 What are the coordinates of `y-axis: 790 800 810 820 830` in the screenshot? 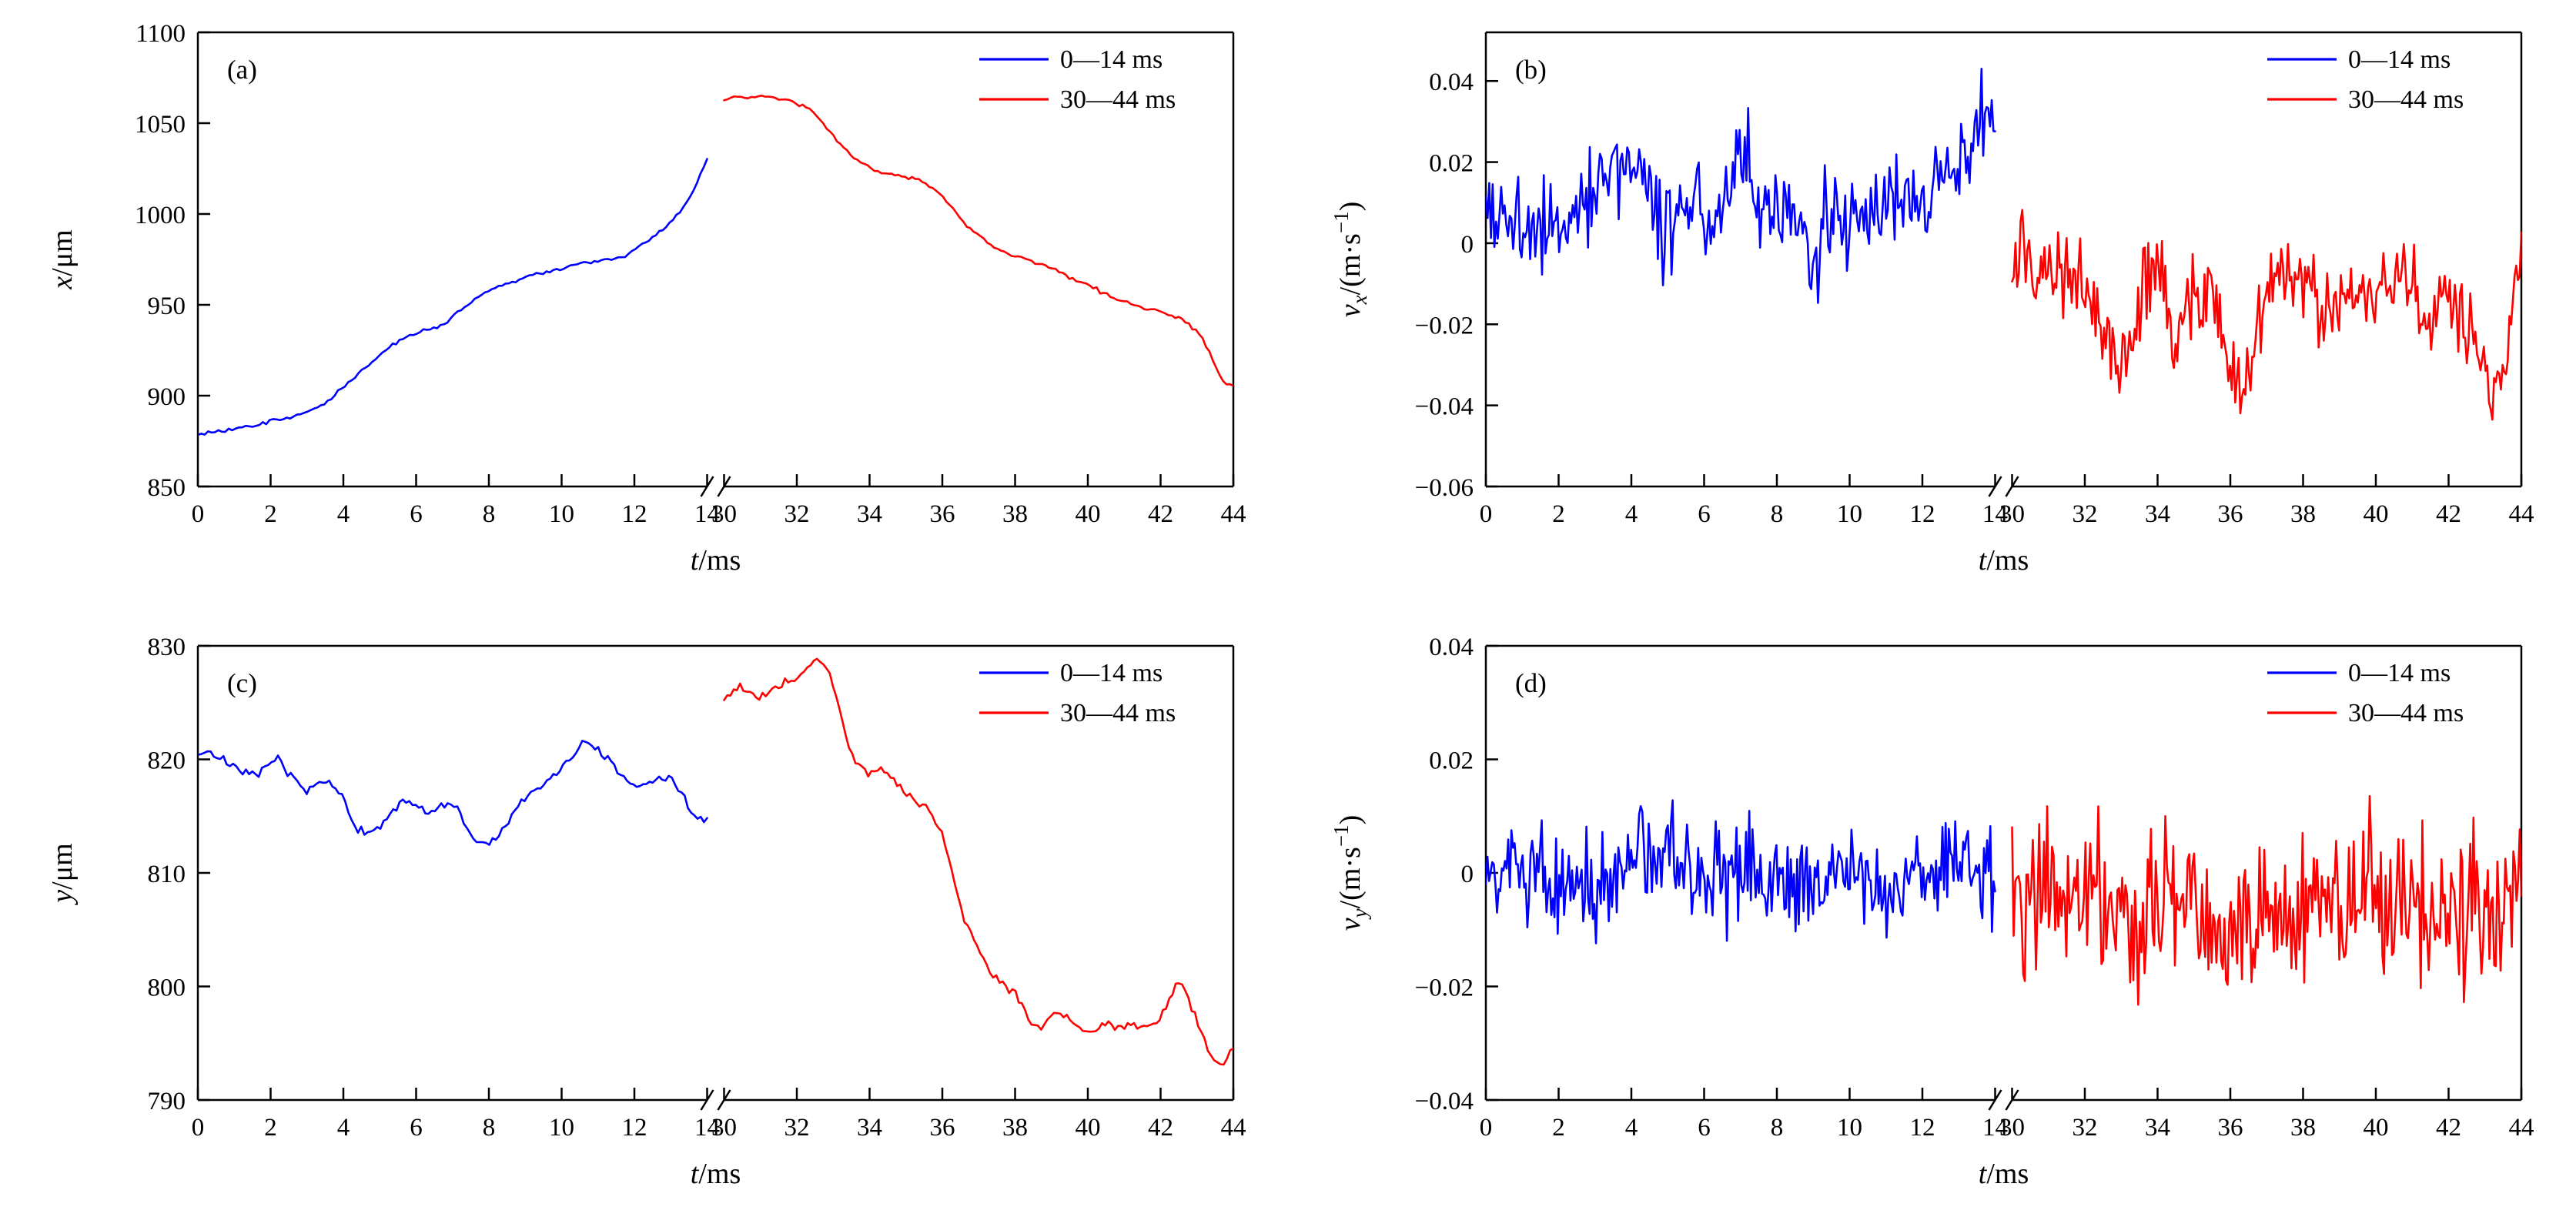 It's located at (179, 875).